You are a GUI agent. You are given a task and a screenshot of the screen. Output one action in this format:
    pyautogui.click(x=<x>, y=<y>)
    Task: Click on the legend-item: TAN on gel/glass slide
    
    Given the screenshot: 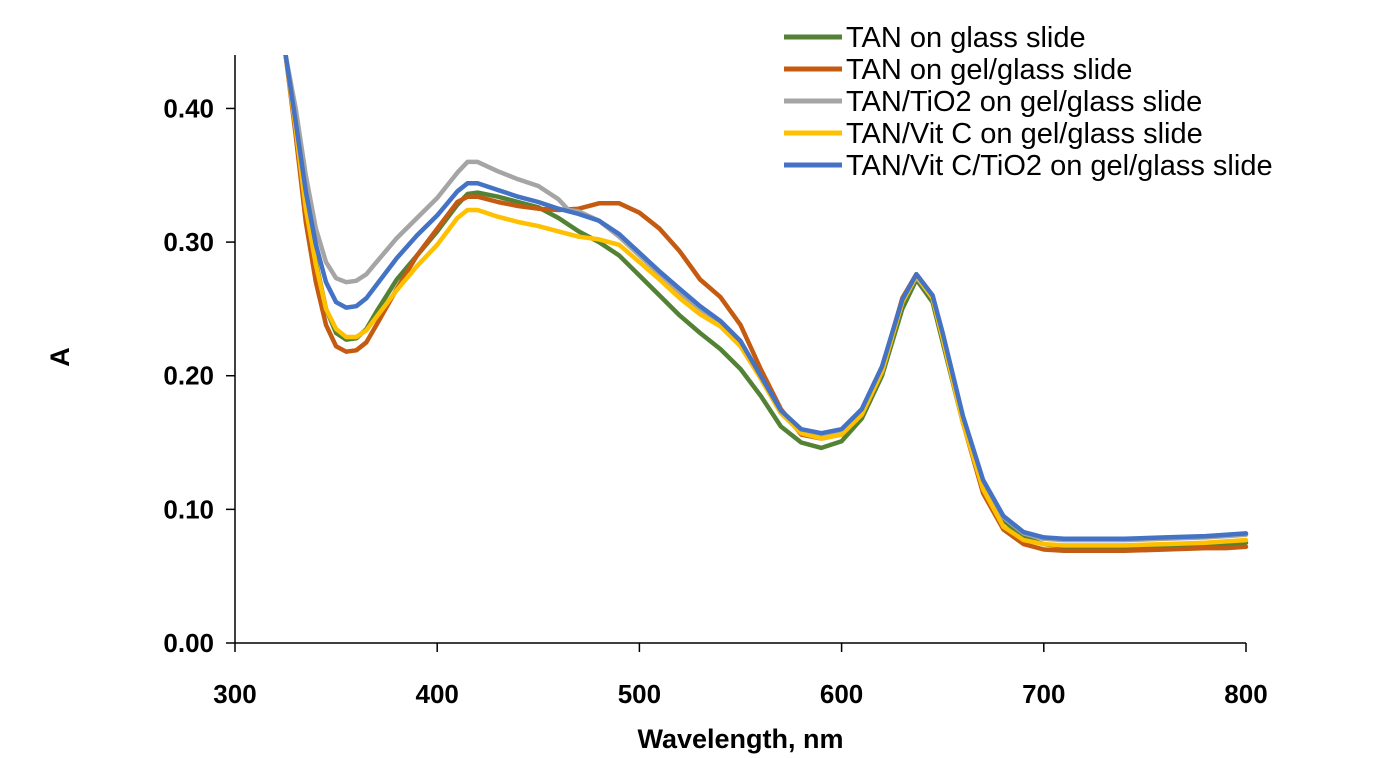 What is the action you would take?
    pyautogui.click(x=958, y=70)
    